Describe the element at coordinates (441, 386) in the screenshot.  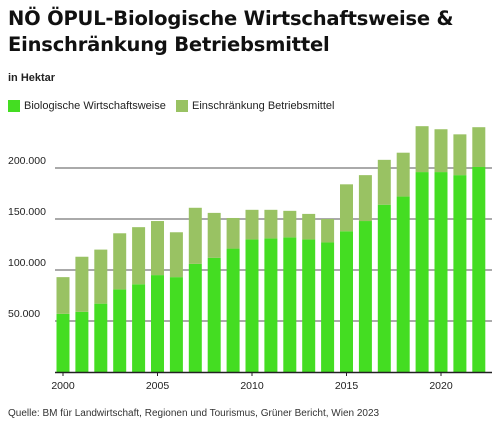
I see `x-tick-label: 2020` at that location.